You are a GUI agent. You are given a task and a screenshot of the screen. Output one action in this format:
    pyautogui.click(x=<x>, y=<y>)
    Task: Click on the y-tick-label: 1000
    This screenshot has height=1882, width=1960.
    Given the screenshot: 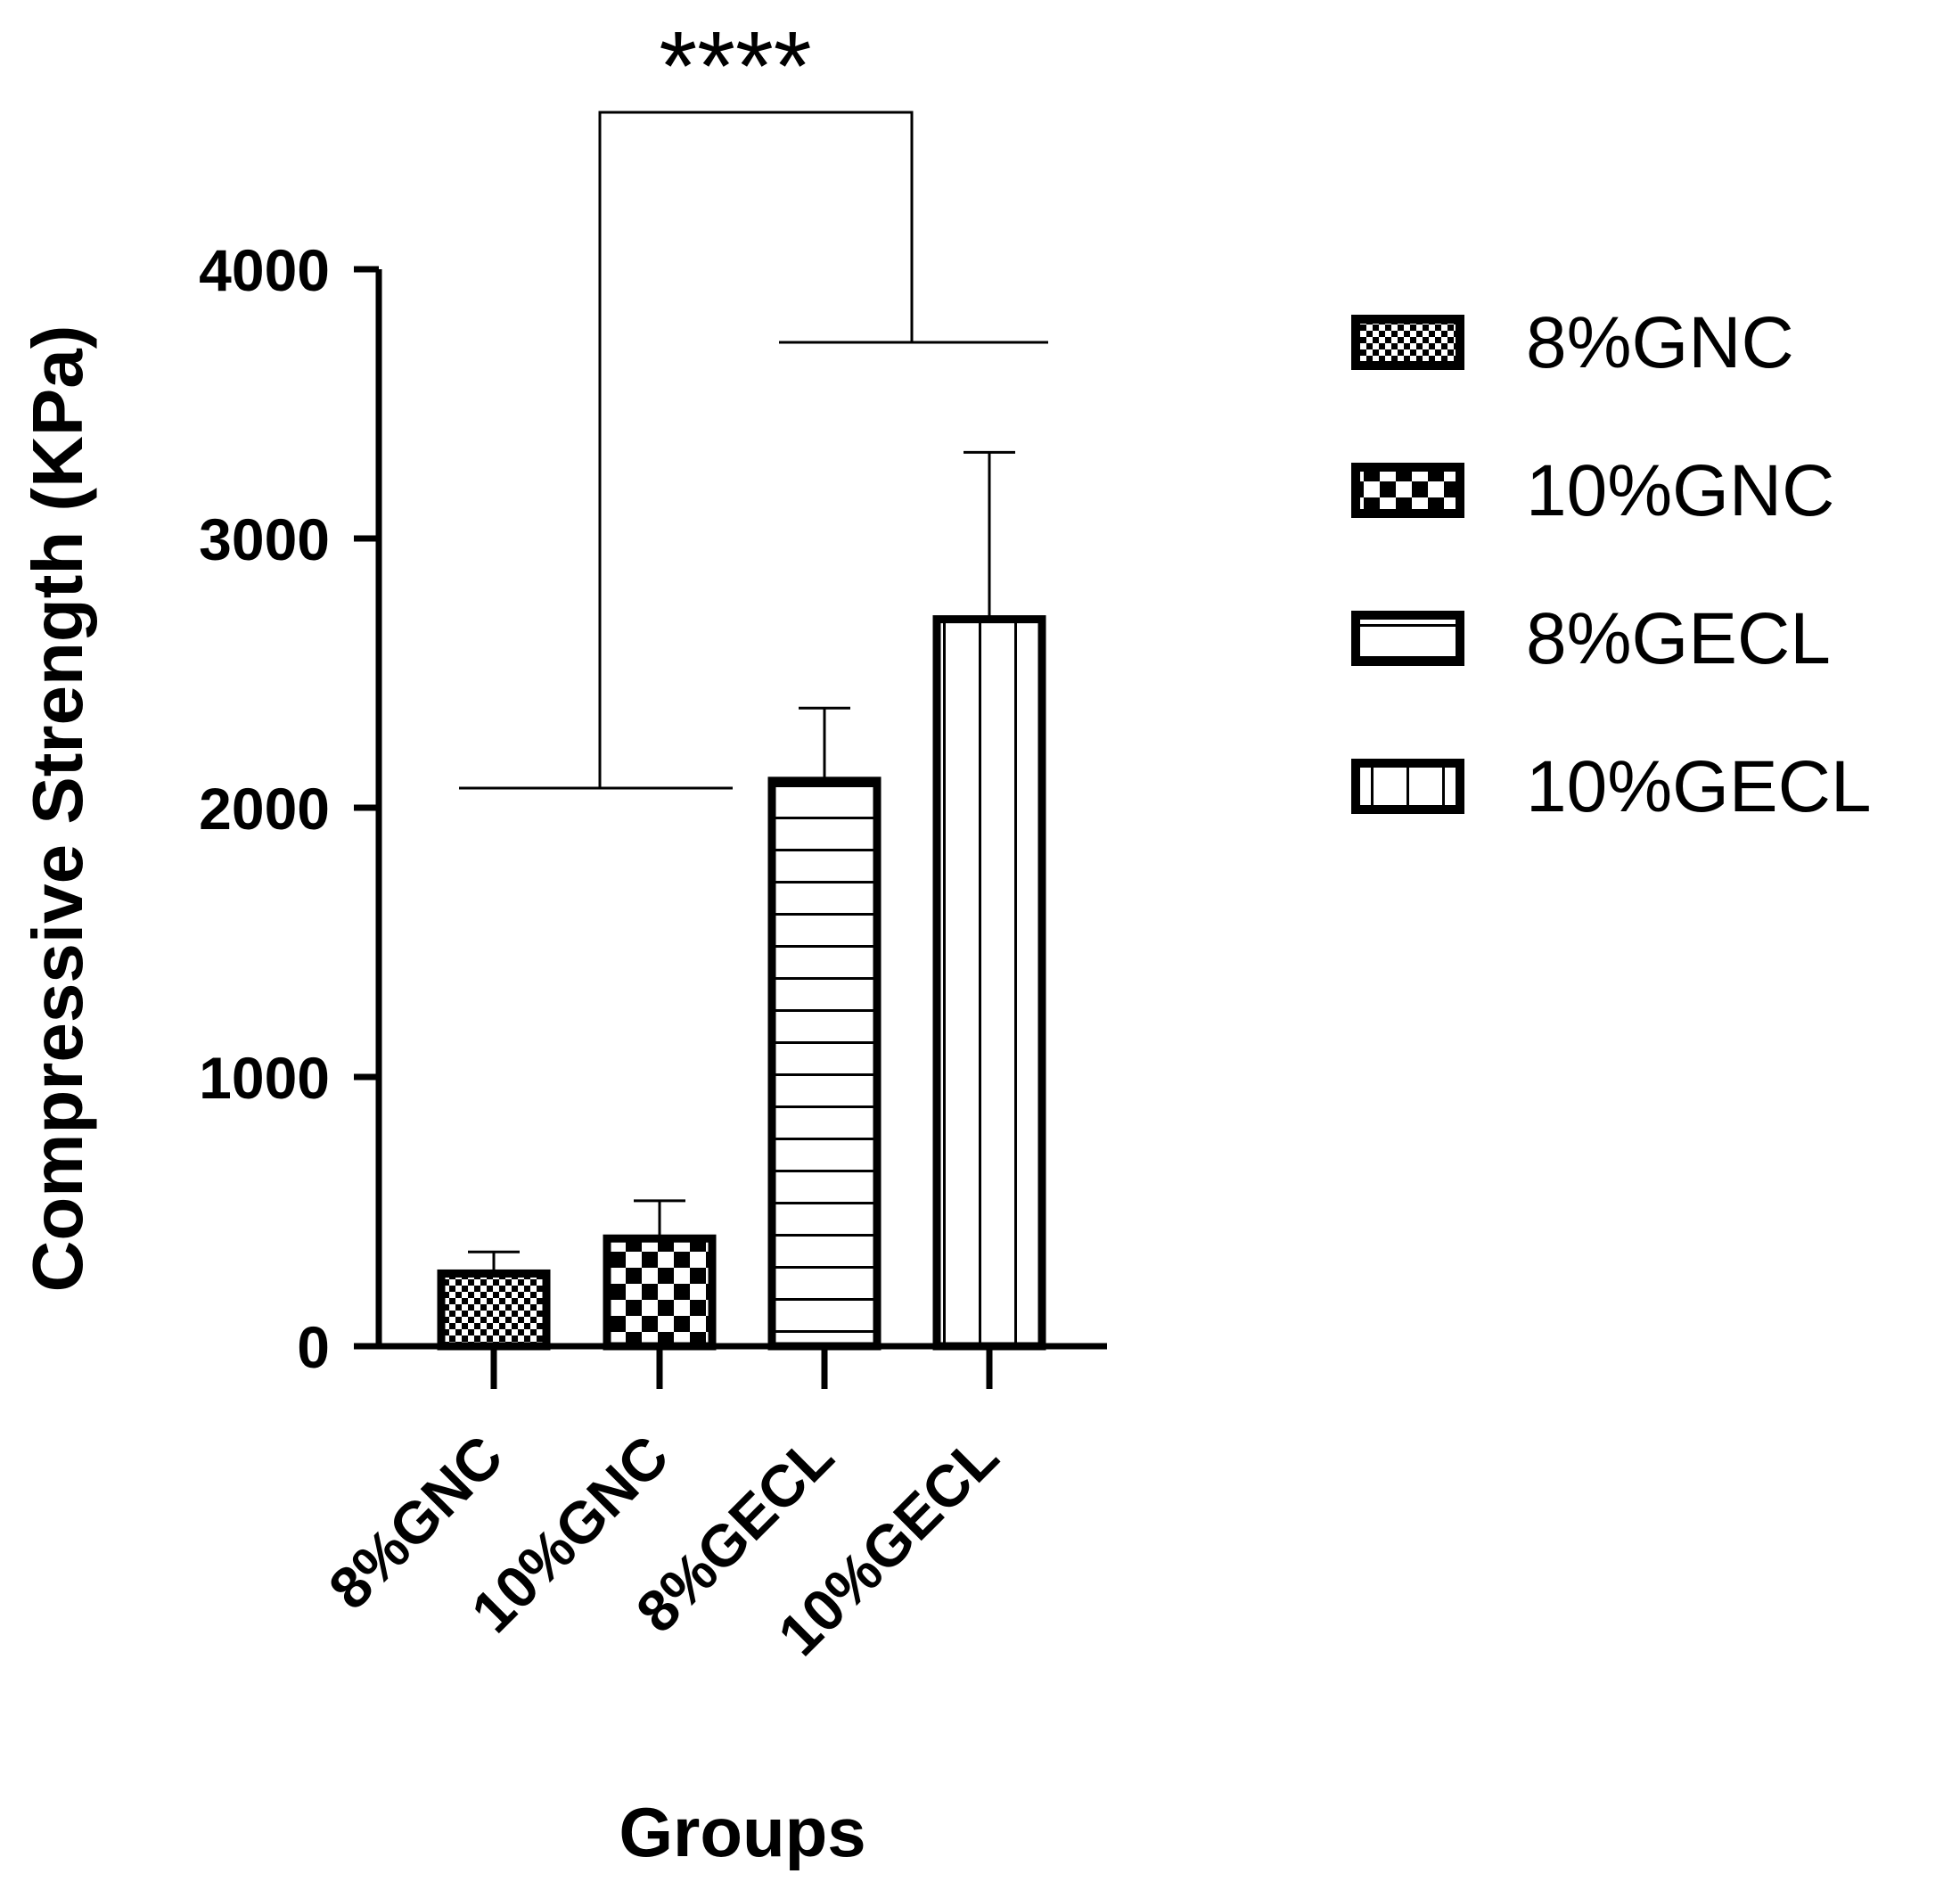 What is the action you would take?
    pyautogui.click(x=264, y=1078)
    